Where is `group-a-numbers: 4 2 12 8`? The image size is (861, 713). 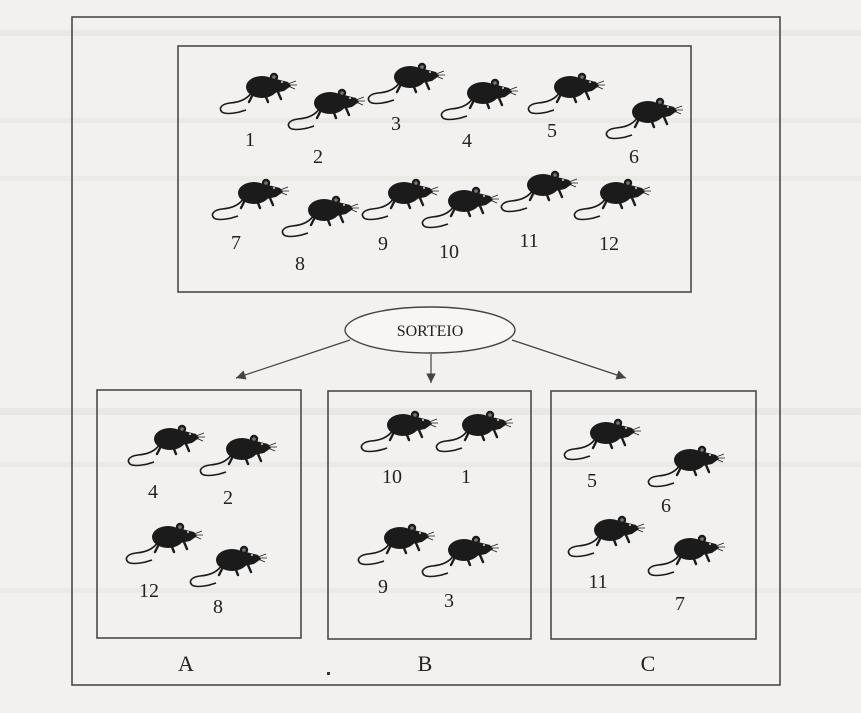
group-a-numbers: 4 2 12 8 is located at coordinates (186, 549).